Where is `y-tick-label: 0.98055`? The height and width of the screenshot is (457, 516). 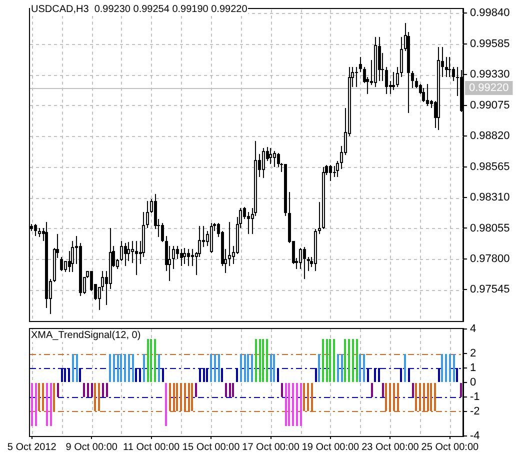 y-tick-label: 0.98055 is located at coordinates (490, 228).